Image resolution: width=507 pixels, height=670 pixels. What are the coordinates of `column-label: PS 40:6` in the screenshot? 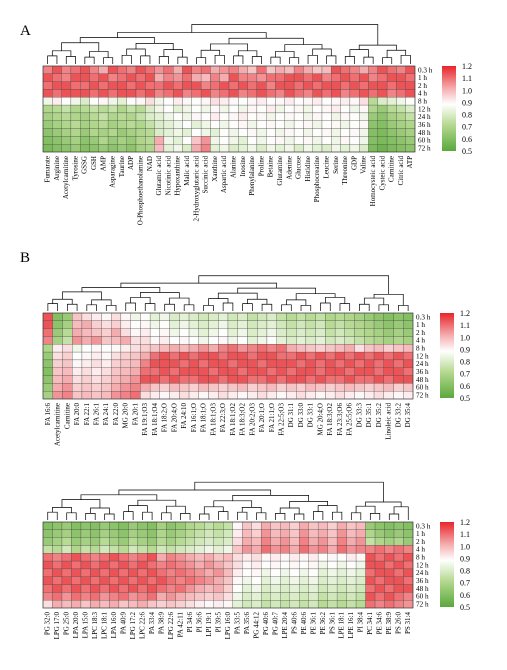 It's located at (294, 623).